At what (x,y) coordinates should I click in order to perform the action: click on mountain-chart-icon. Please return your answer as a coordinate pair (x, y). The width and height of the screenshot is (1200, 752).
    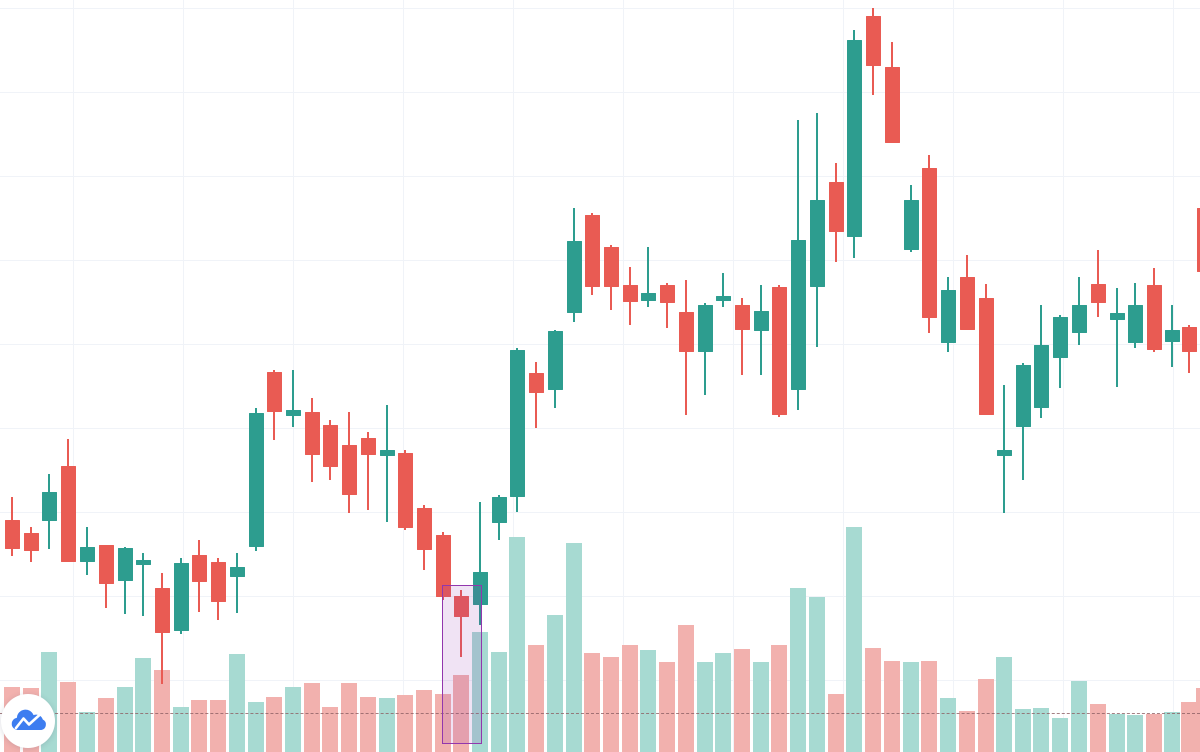
    Looking at the image, I should click on (28, 721).